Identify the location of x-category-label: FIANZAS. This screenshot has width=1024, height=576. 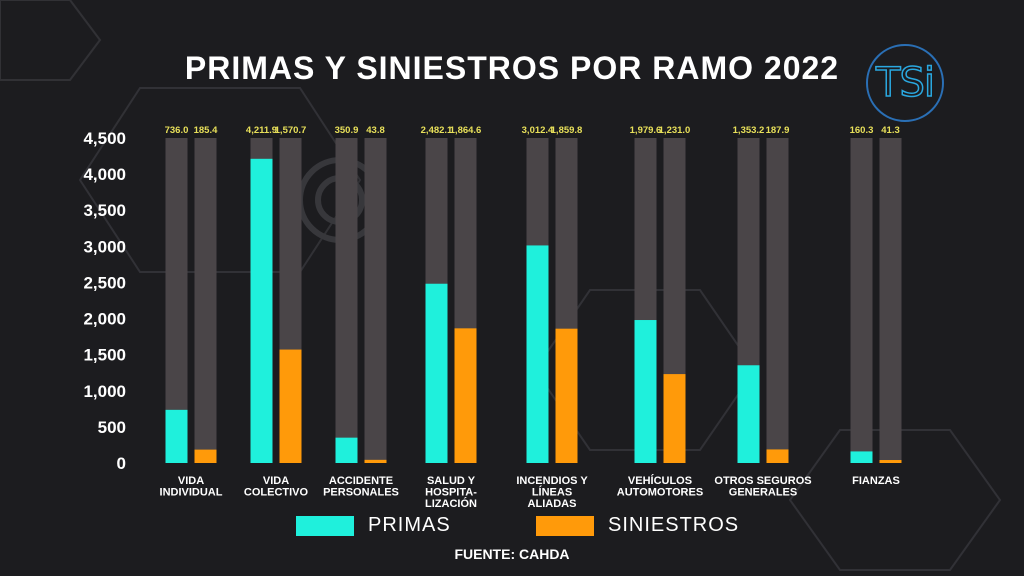
(876, 481).